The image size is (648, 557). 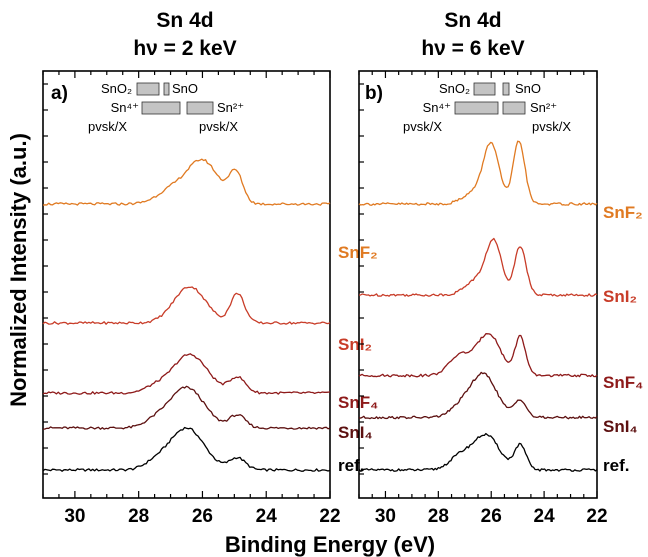 What do you see at coordinates (514, 108) in the screenshot?
I see `panel-b-bar-sn2` at bounding box center [514, 108].